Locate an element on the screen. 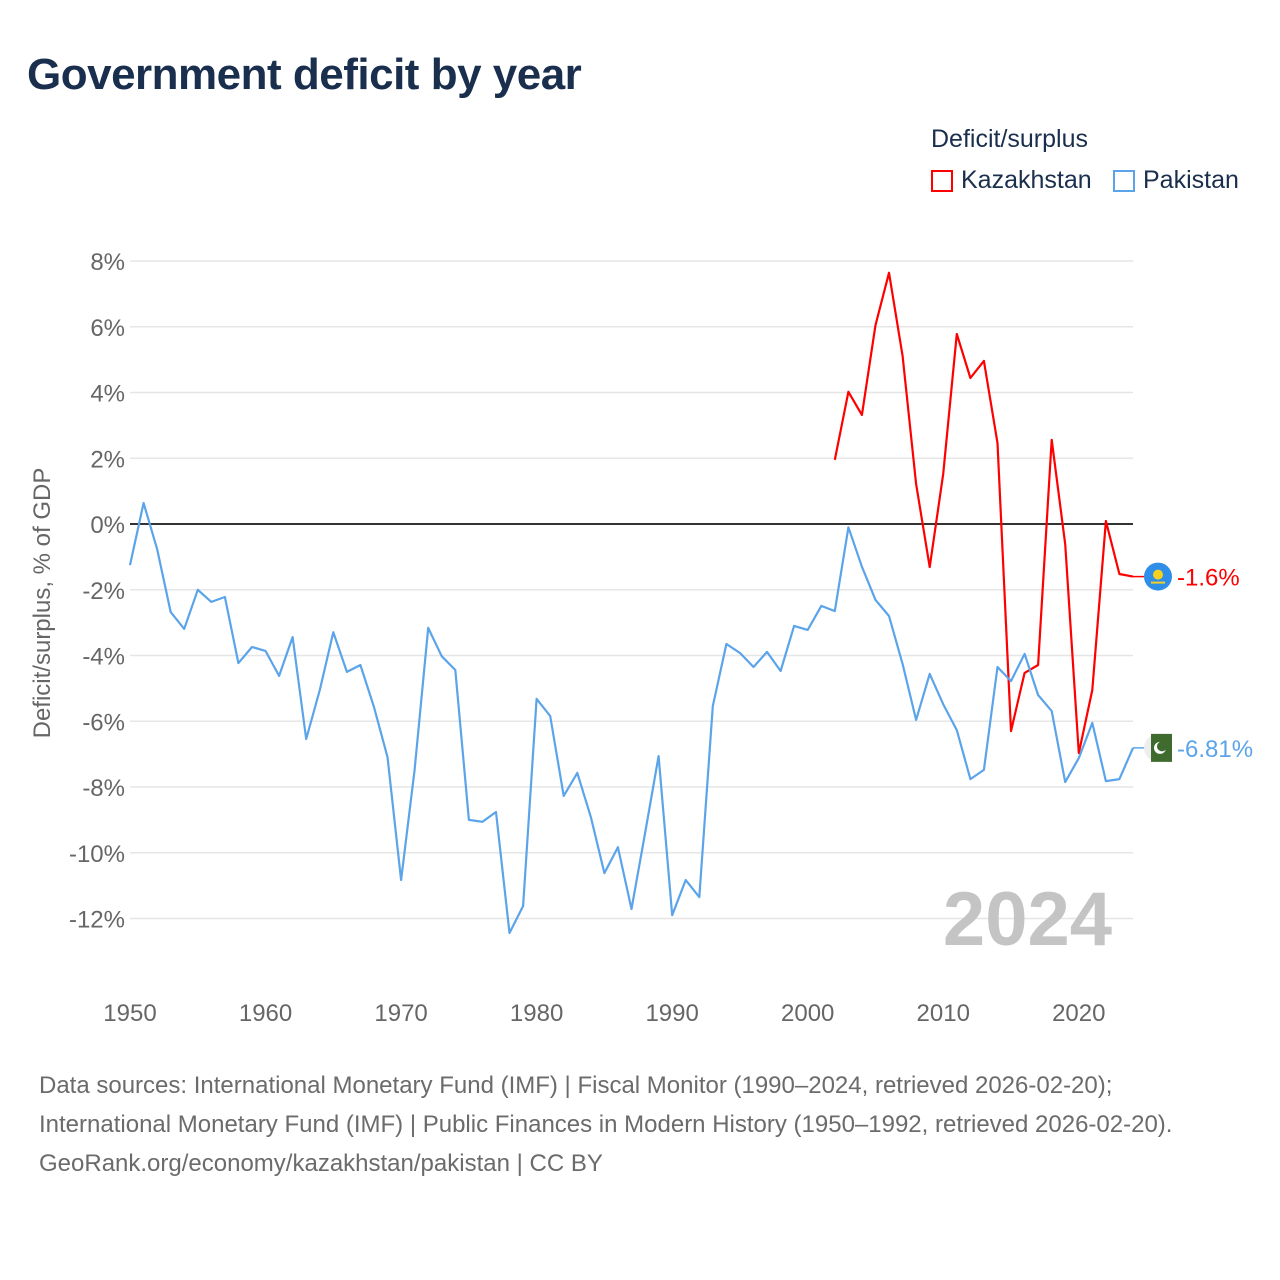 The image size is (1280, 1280). x-tick-label: 2010 is located at coordinates (943, 1013).